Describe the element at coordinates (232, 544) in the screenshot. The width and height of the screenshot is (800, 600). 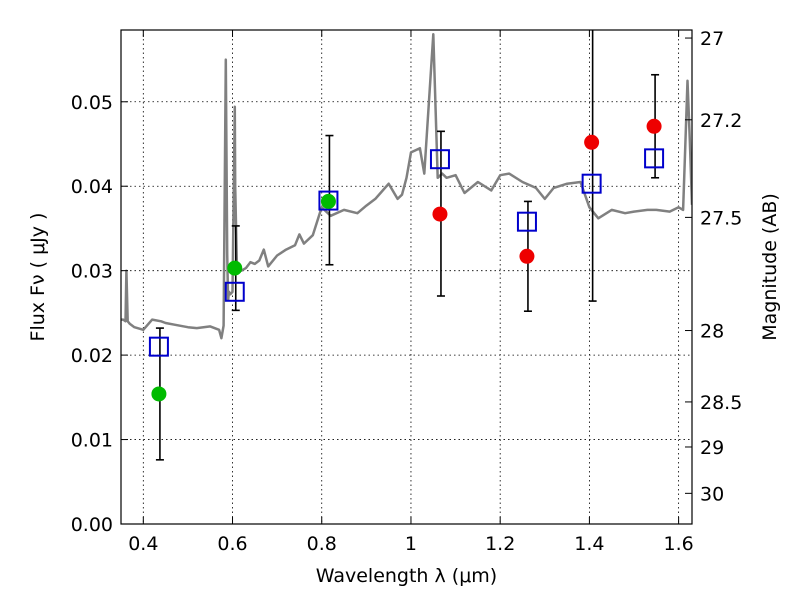
I see `x-tick-label: 0.6` at that location.